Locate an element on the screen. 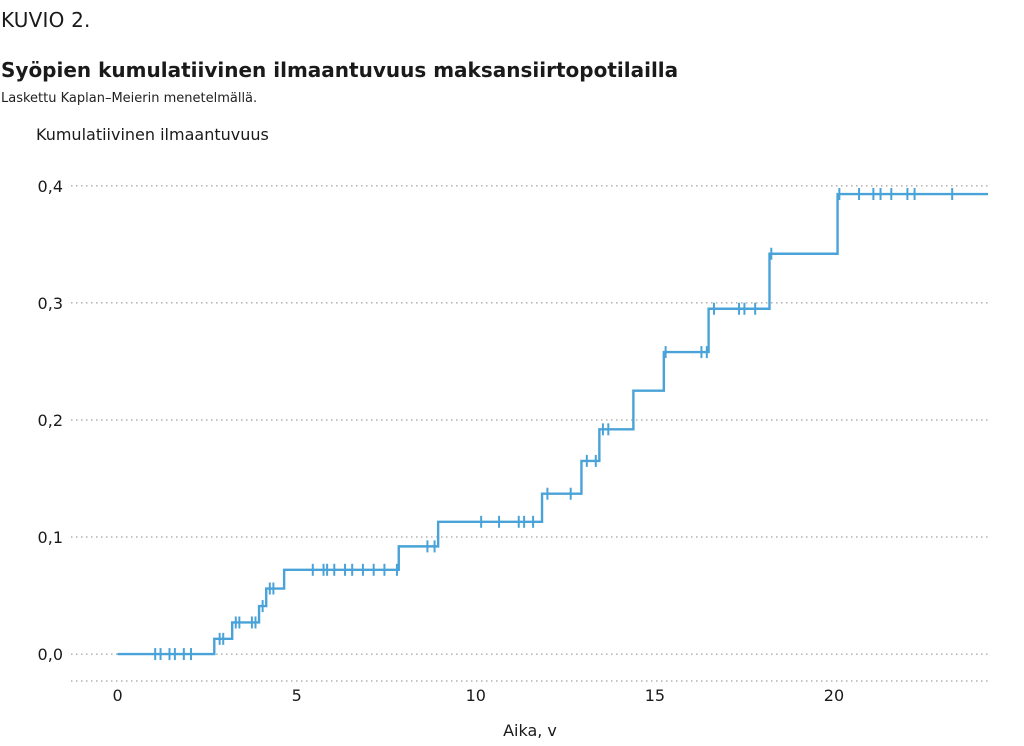 Image resolution: width=1024 pixels, height=746 pixels. y-tick-labels: 0,0 0,1 0,2 0,3 0,4 is located at coordinates (50, 420).